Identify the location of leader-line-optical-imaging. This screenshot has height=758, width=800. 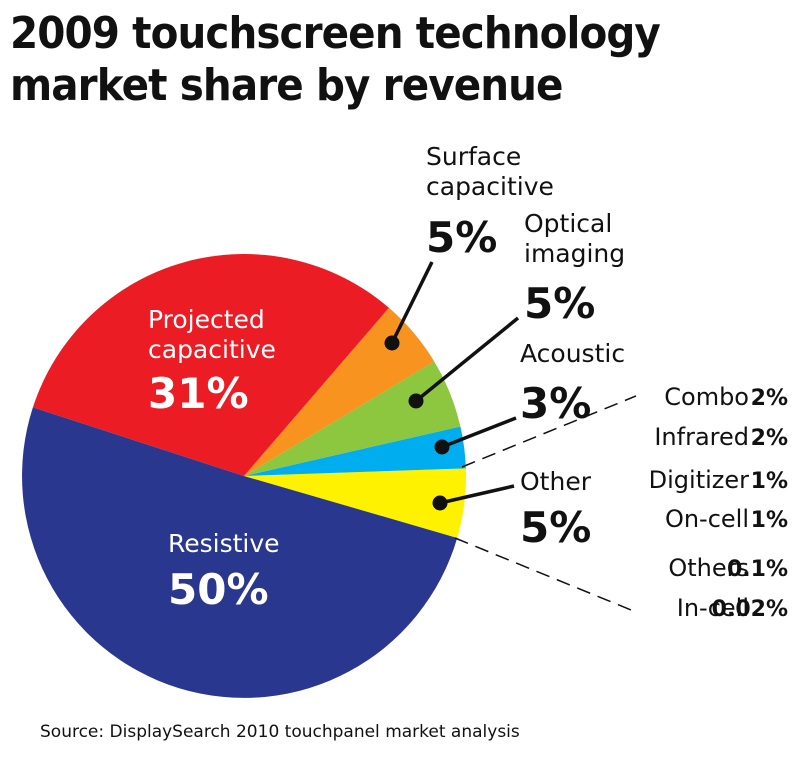
(467, 359).